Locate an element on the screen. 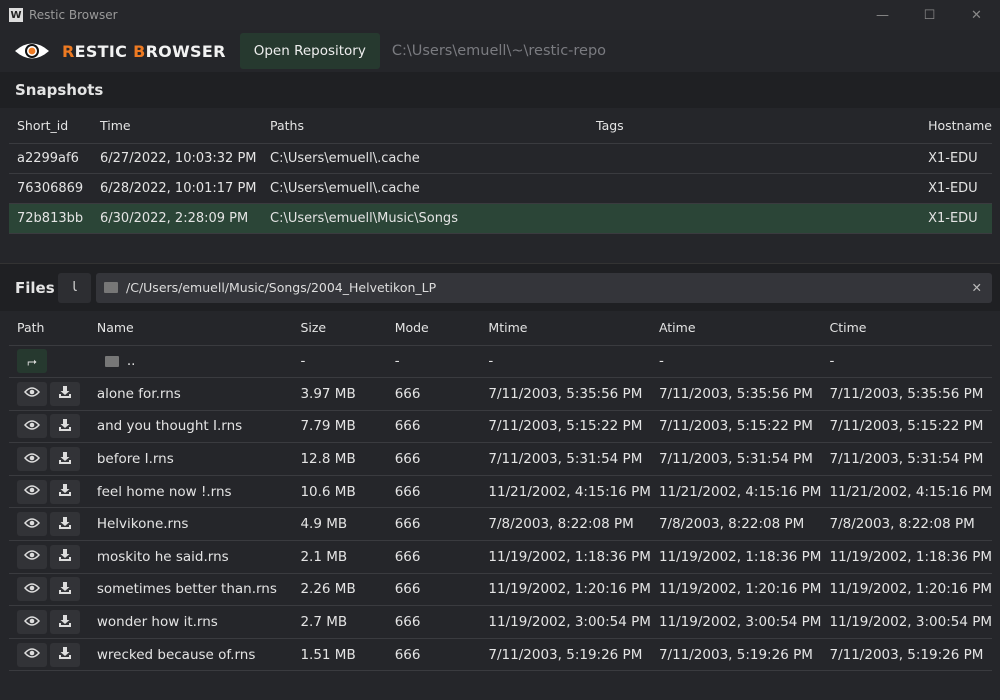 The image size is (1000, 700). file-name: wrecked because of.rns is located at coordinates (190, 655).